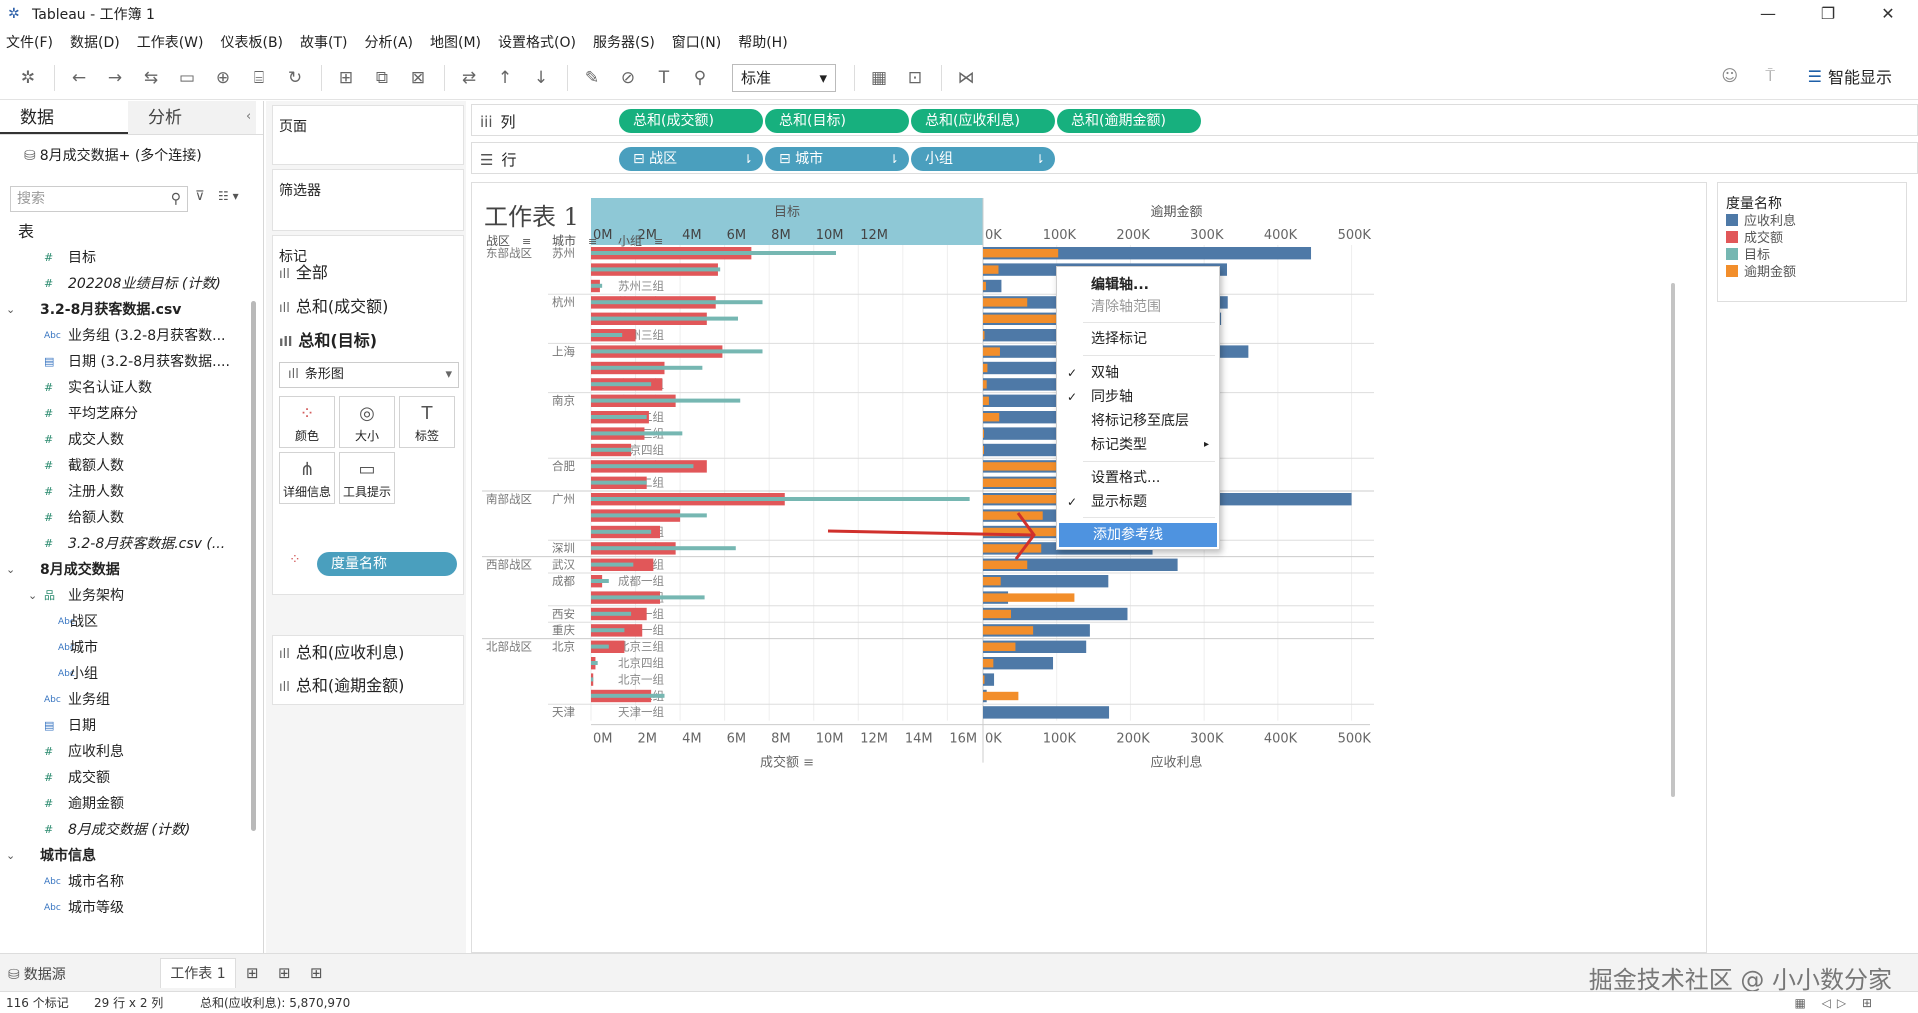 The height and width of the screenshot is (1013, 1918). I want to click on menu-mark-type: 标记类型 ▸, so click(1138, 445).